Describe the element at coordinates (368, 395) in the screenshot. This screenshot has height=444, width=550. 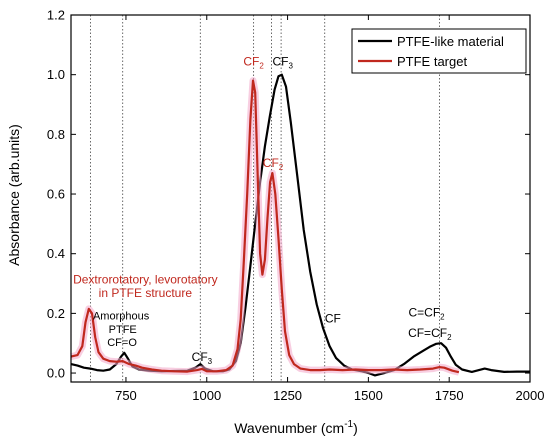
I see `x-tick-label: 1500` at that location.